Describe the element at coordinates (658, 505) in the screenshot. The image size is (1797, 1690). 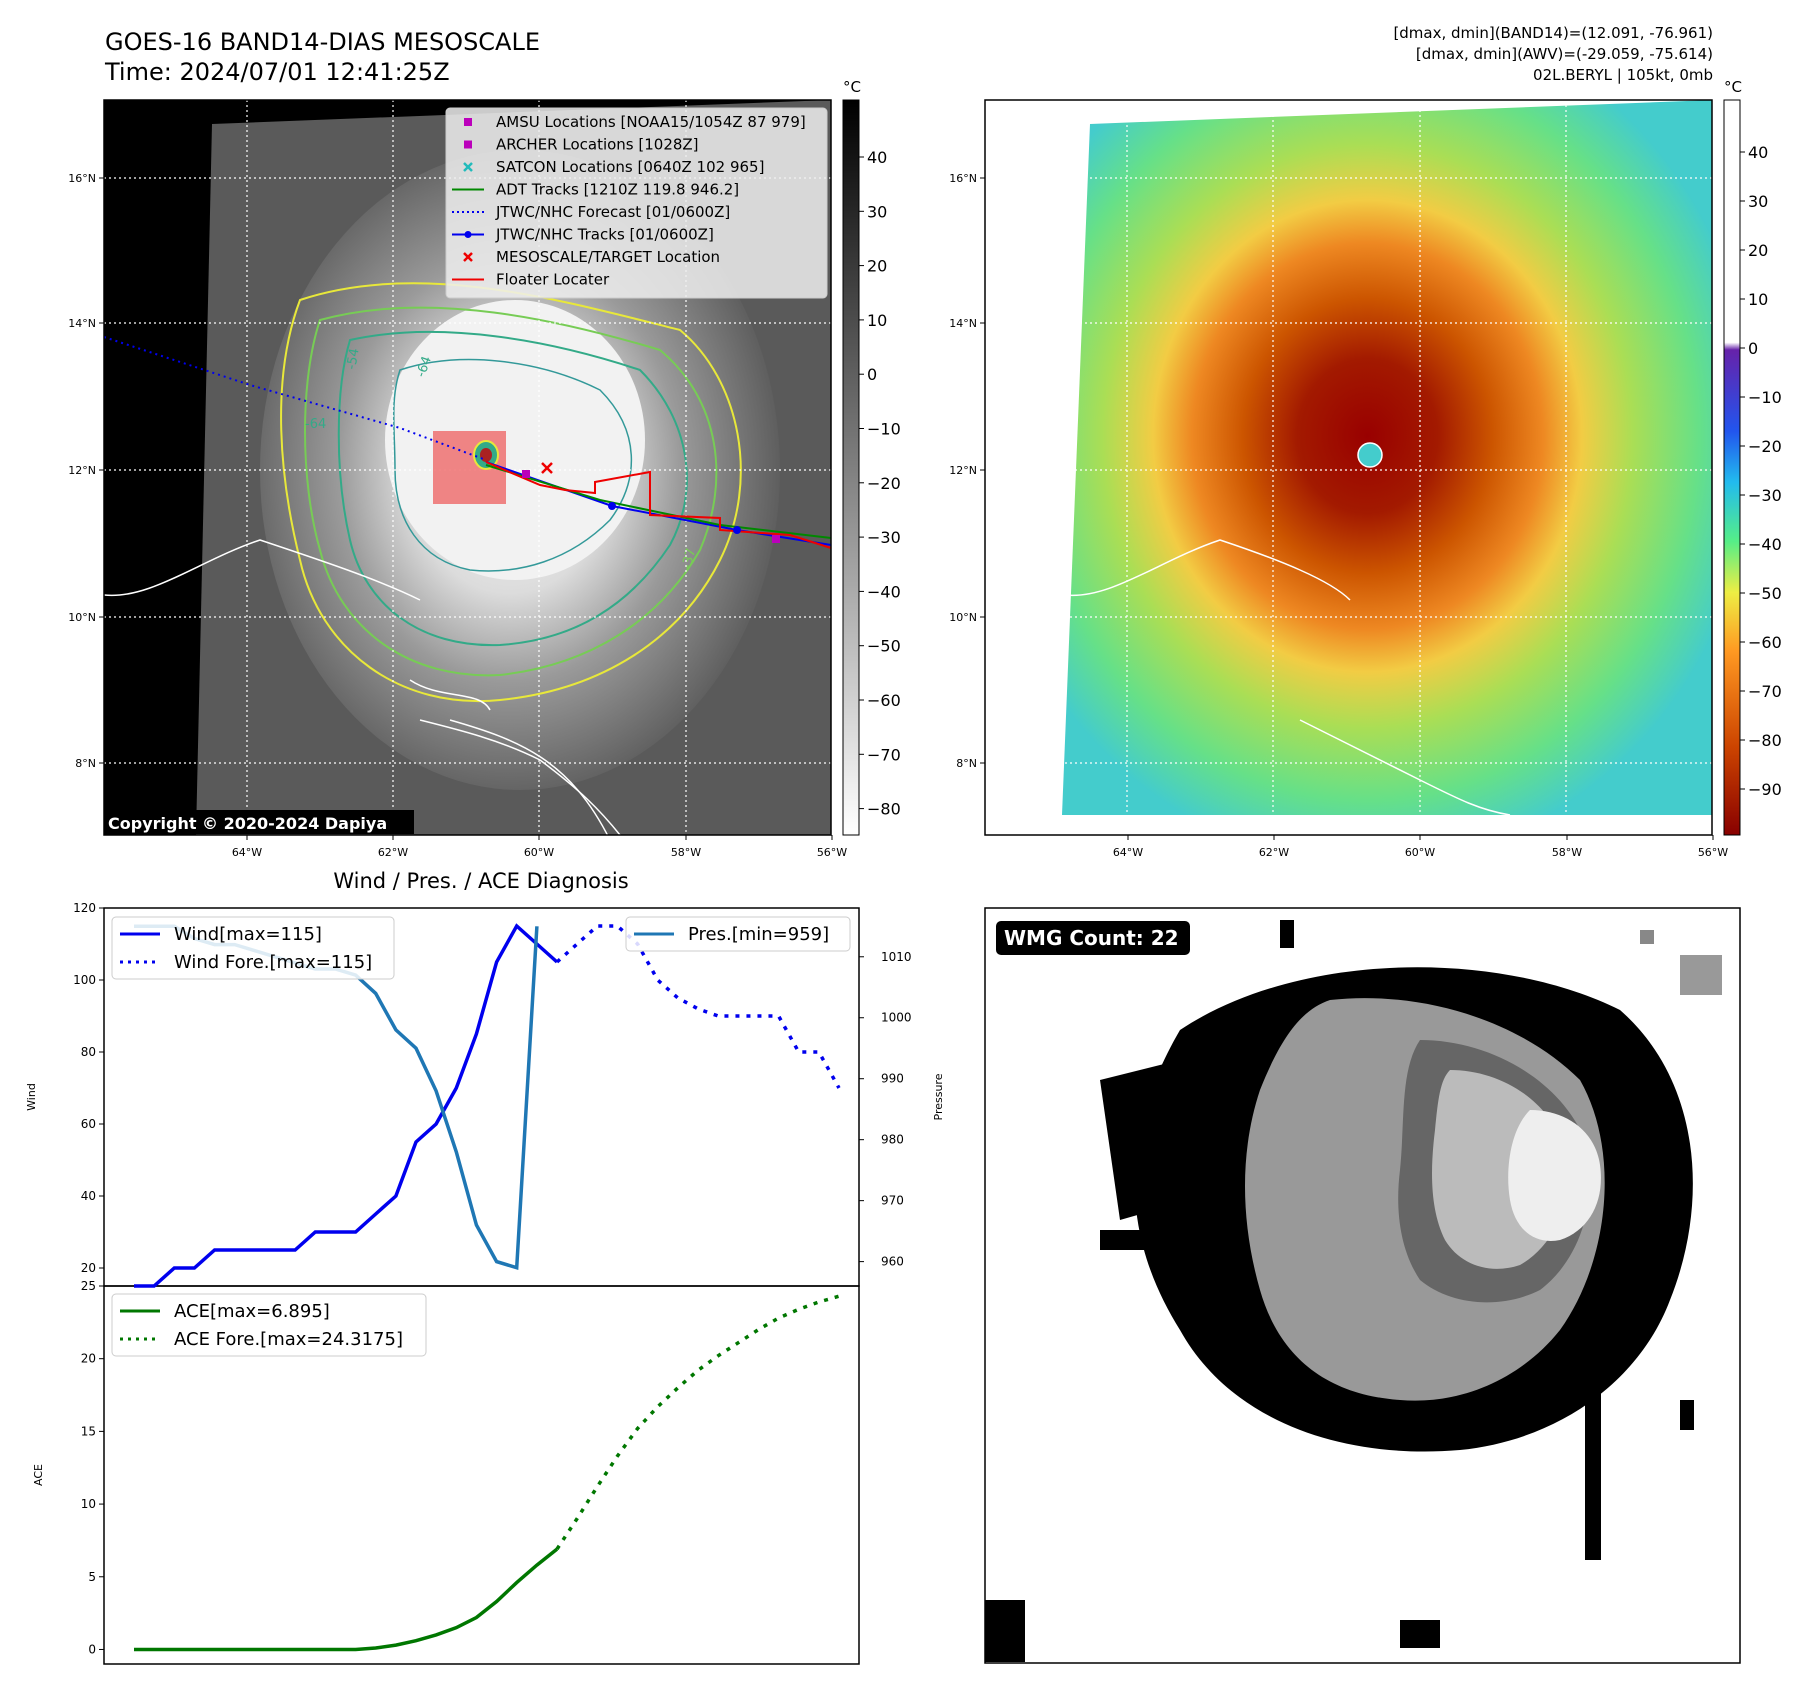
I see `floater-track` at that location.